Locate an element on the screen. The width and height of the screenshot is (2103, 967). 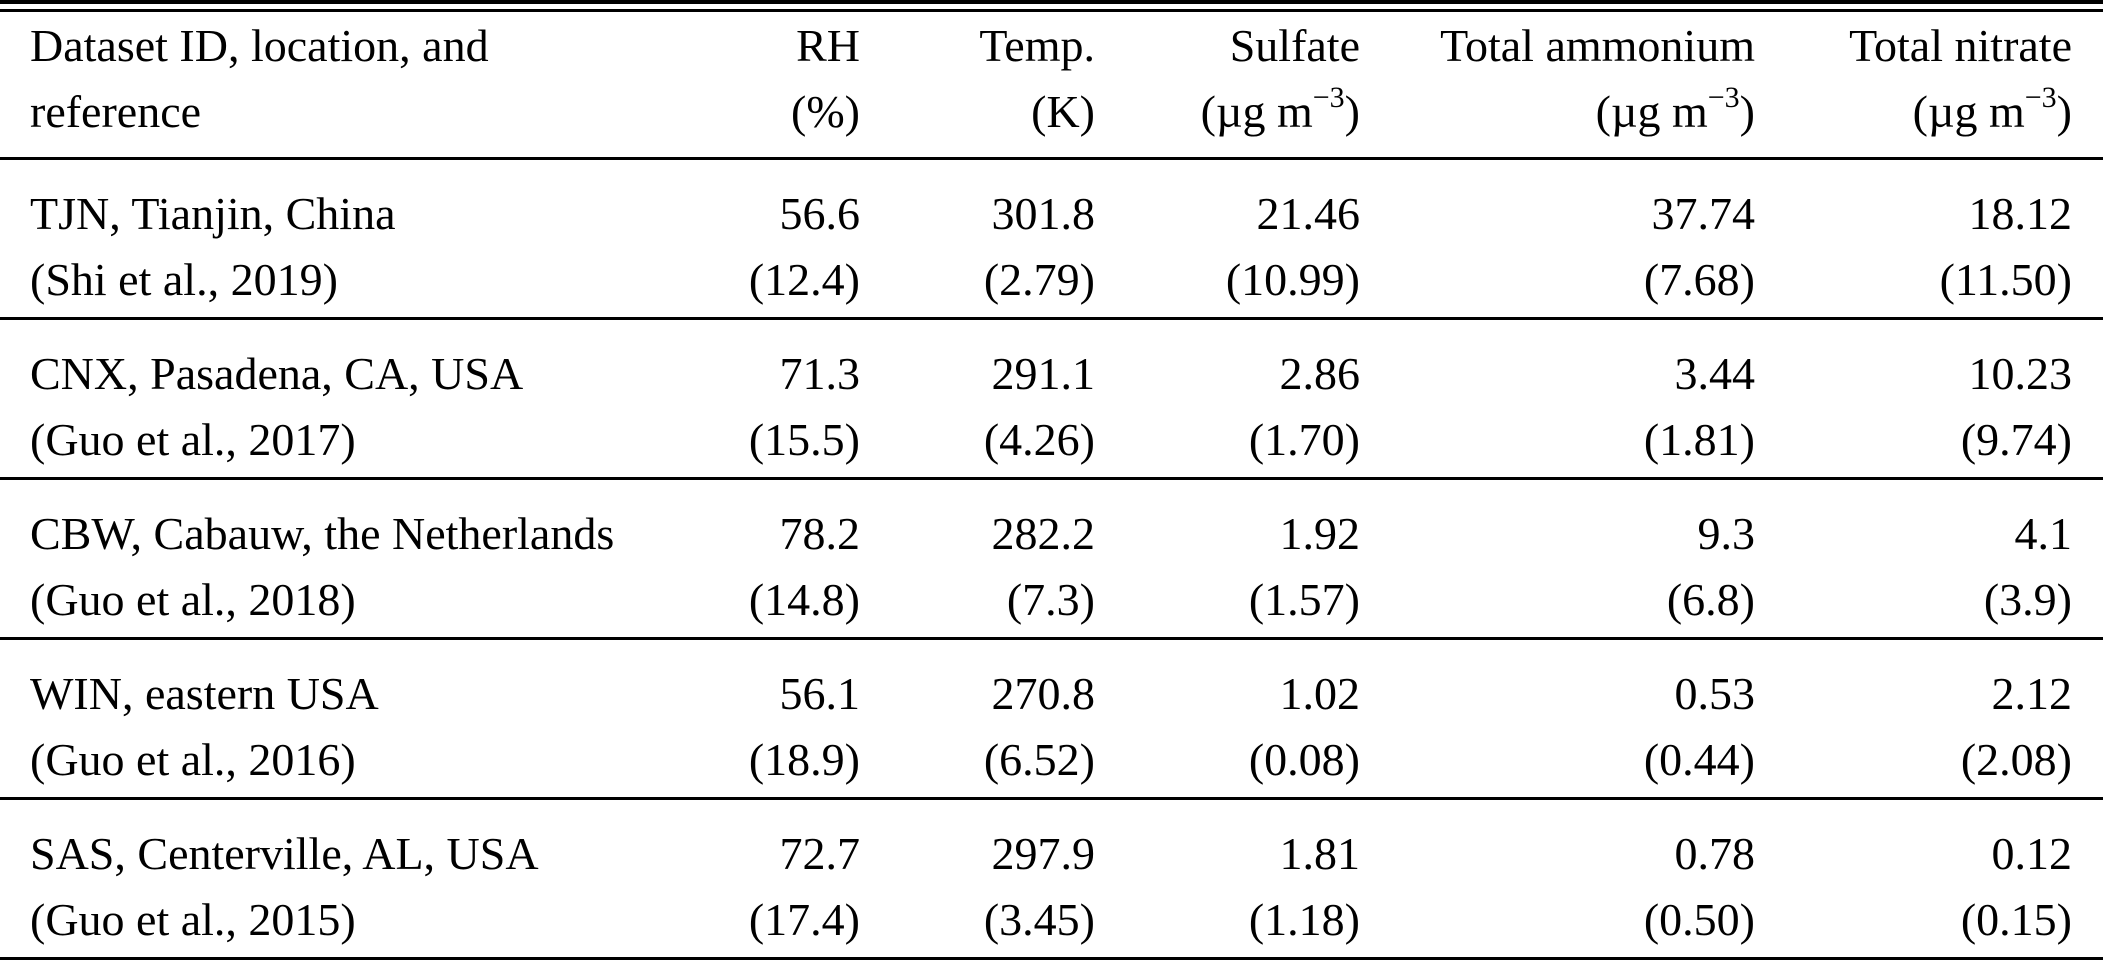
cell-sd: (1.81) is located at coordinates (1699, 439).